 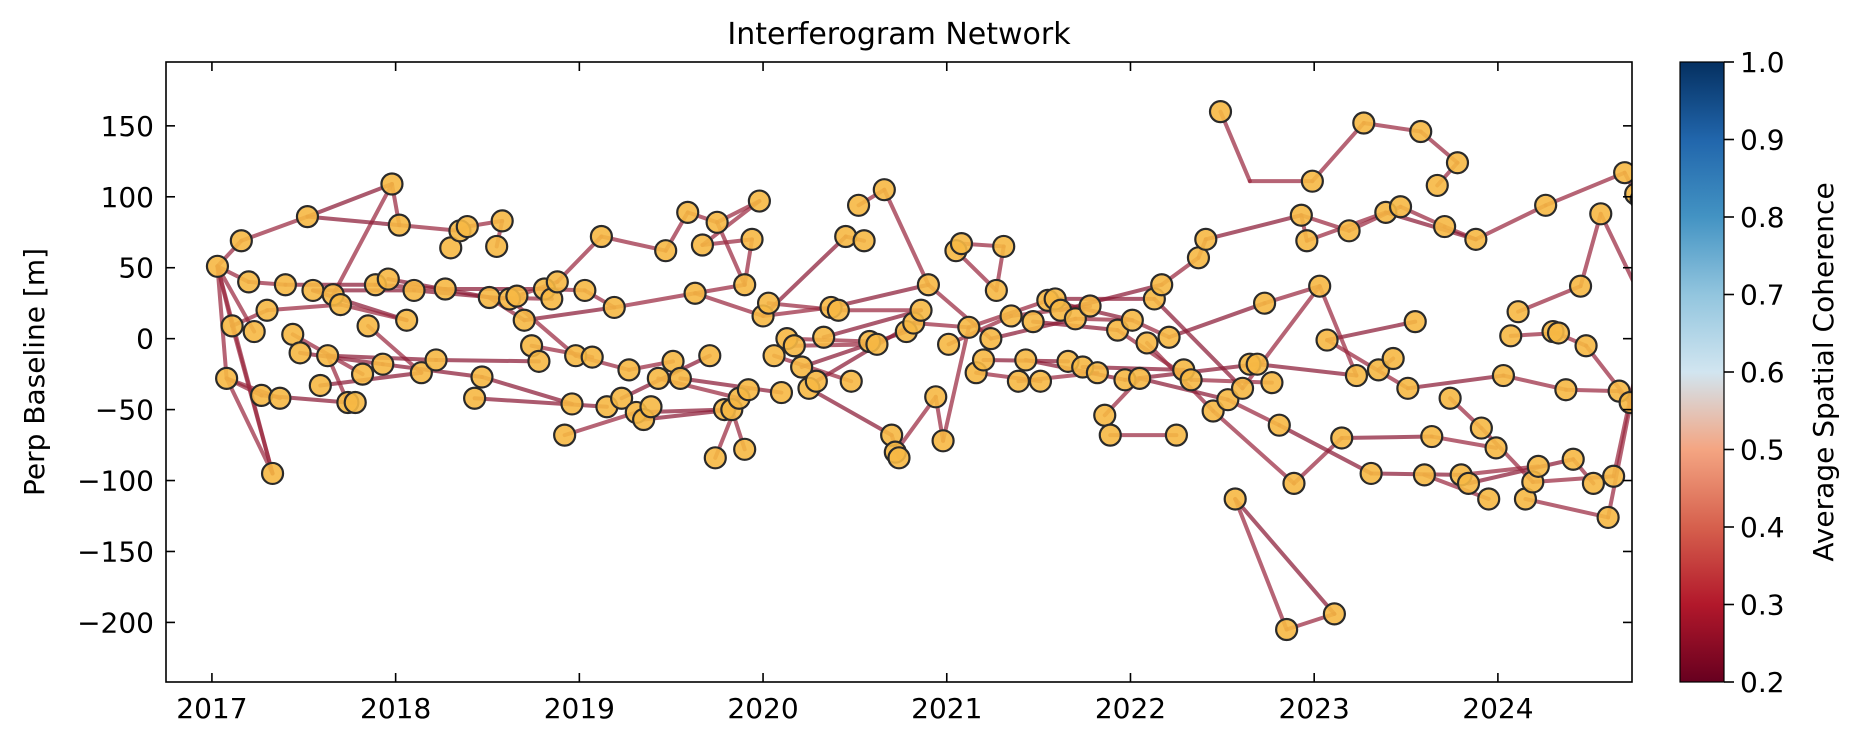 What do you see at coordinates (127, 126) in the screenshot?
I see `y-tick-label: 150` at bounding box center [127, 126].